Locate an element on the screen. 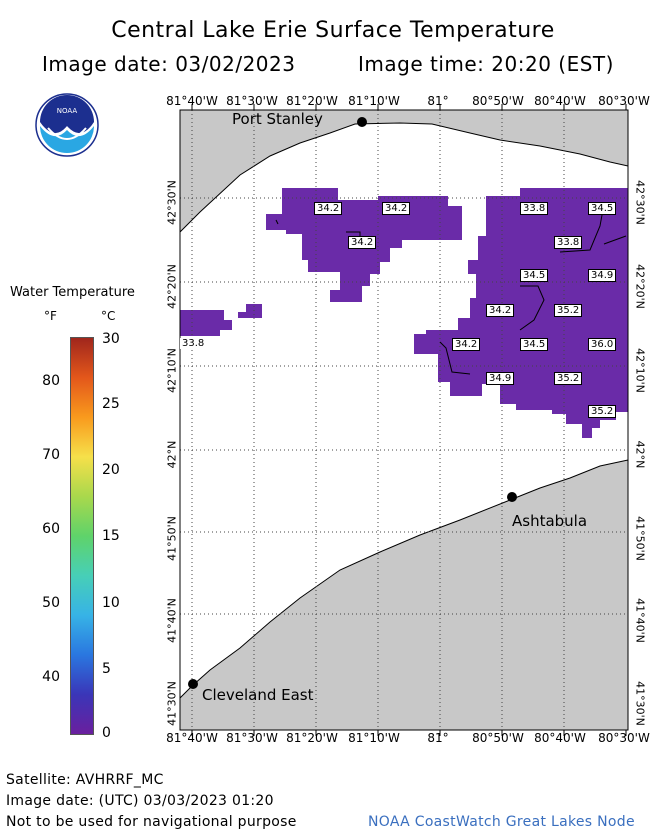  lon-label-bottom: 81°40'W is located at coordinates (192, 738).